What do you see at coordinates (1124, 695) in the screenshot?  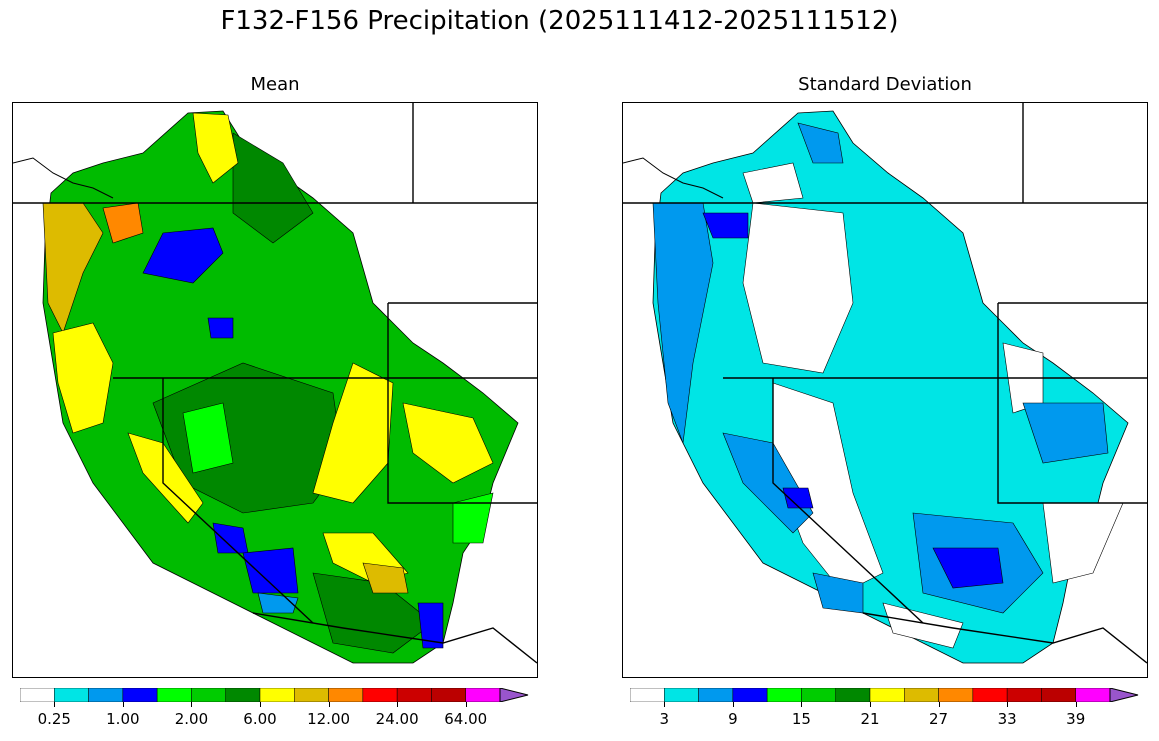 I see `stddev-colorbar-extend-arrow` at bounding box center [1124, 695].